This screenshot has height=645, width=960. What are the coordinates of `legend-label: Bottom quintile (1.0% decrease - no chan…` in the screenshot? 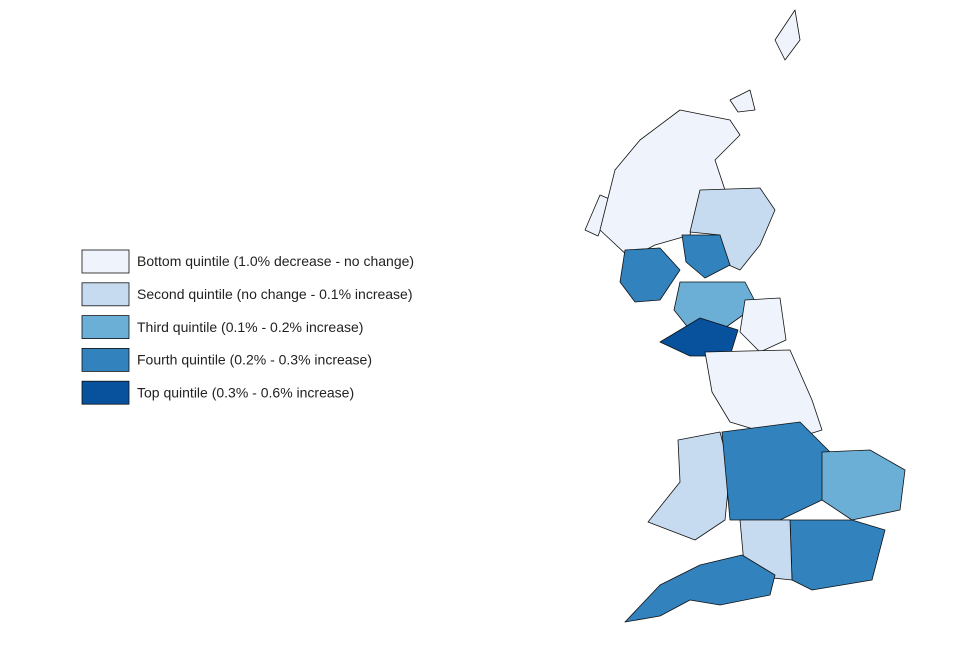 It's located at (275, 261).